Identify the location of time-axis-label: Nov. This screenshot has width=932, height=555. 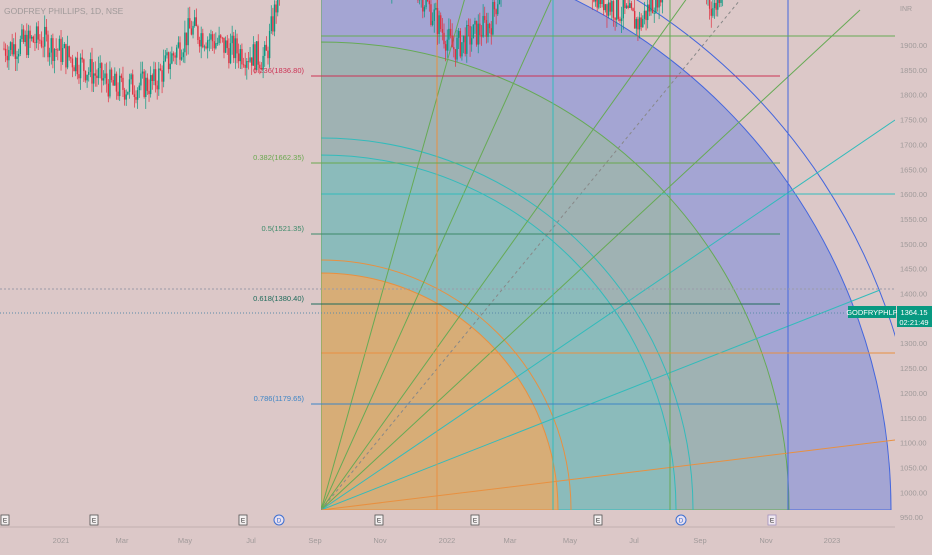
(766, 540).